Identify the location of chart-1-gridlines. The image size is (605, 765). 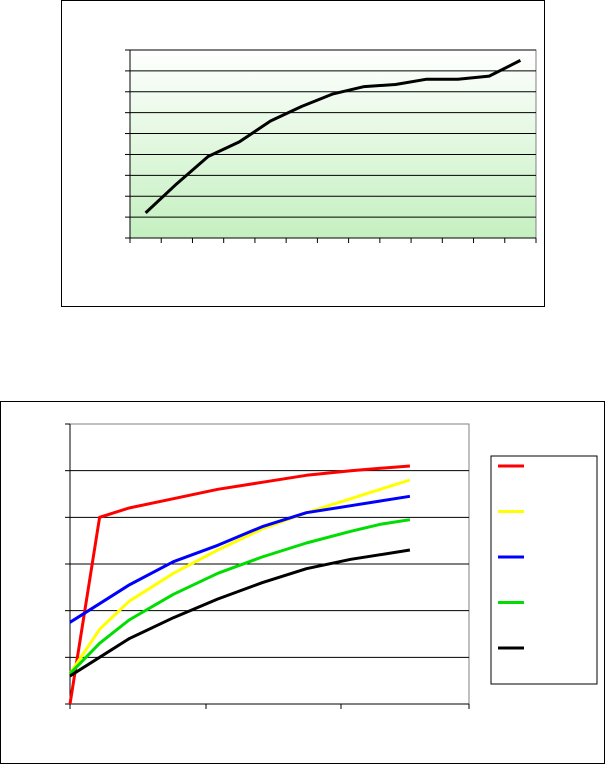
(333, 133).